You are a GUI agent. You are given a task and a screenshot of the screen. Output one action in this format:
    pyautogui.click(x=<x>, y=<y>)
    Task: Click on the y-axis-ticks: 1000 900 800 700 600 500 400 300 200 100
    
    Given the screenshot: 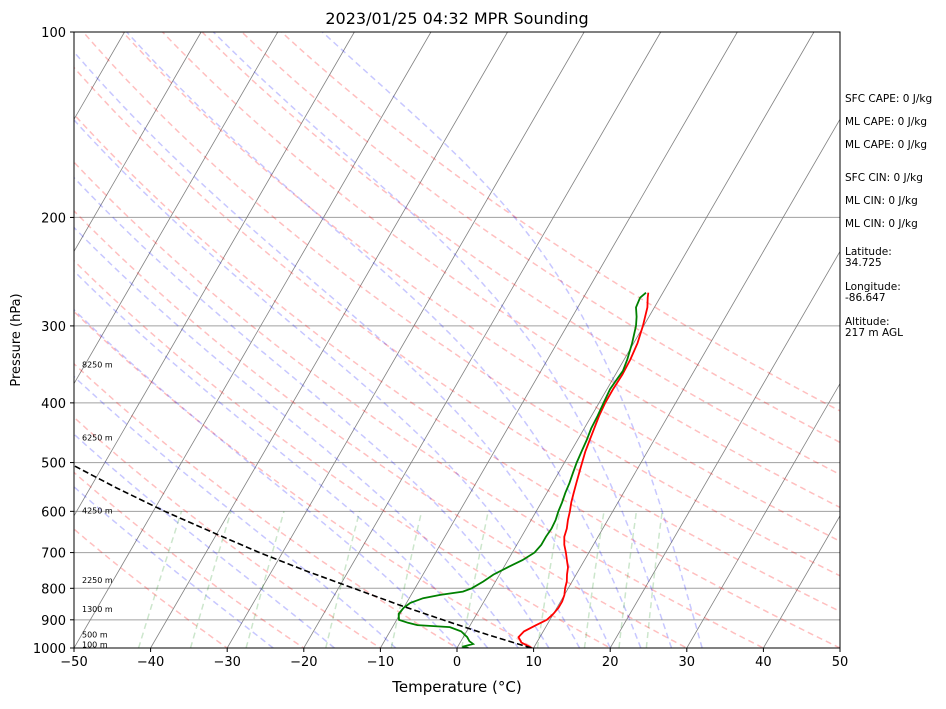 What is the action you would take?
    pyautogui.click(x=53, y=341)
    